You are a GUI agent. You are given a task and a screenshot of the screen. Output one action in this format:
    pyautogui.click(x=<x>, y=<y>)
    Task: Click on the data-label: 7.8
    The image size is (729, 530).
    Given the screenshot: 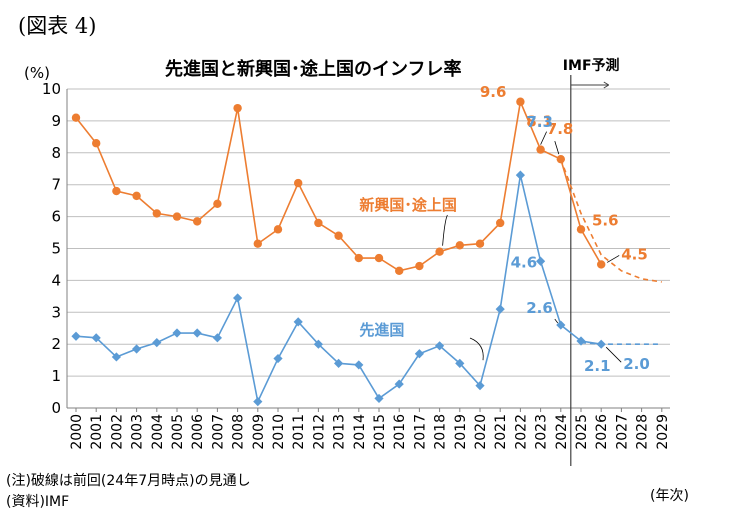 What is the action you would take?
    pyautogui.click(x=560, y=129)
    